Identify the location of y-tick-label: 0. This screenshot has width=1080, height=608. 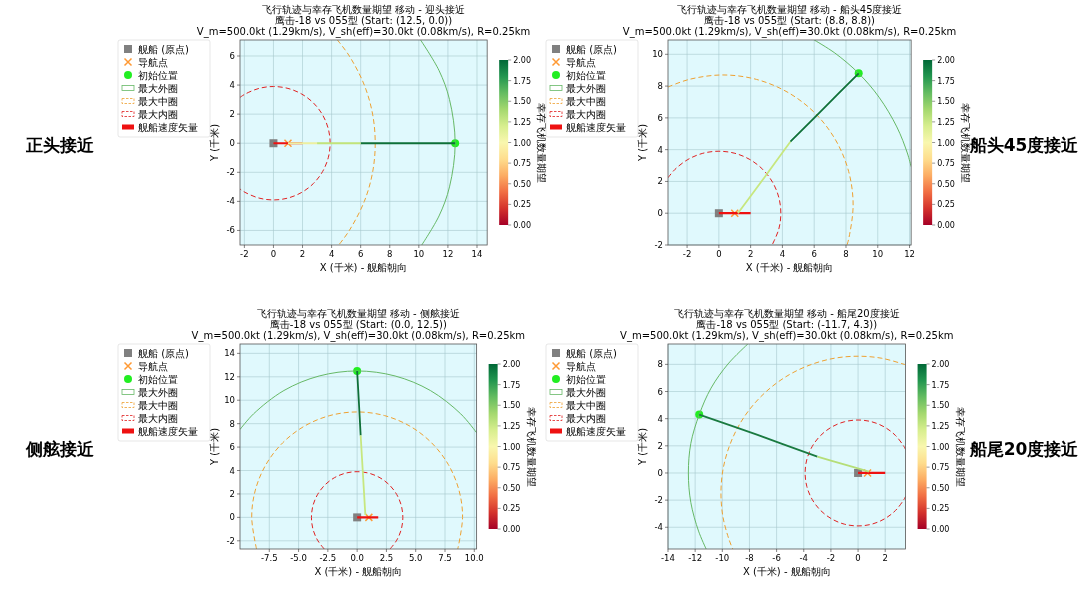
(660, 472).